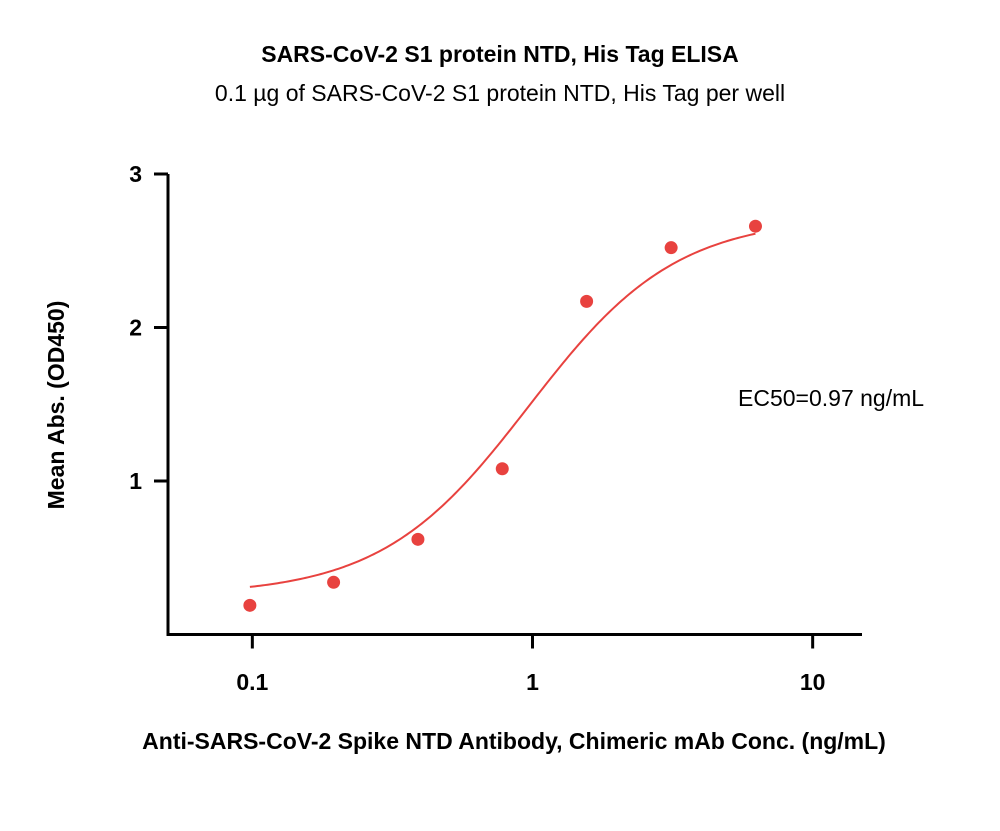  What do you see at coordinates (532, 682) in the screenshot?
I see `x-tick-label: 1` at bounding box center [532, 682].